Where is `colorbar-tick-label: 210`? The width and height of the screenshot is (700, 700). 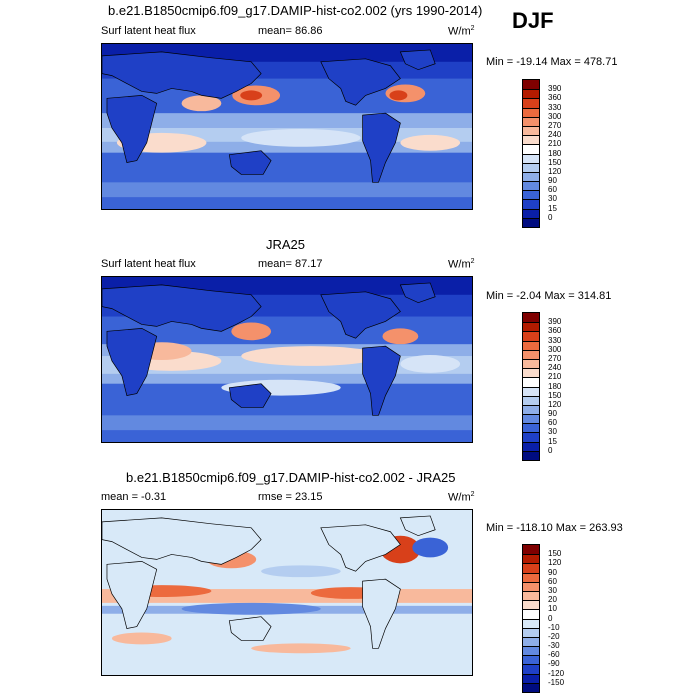 colorbar-tick-label: 210 is located at coordinates (555, 377).